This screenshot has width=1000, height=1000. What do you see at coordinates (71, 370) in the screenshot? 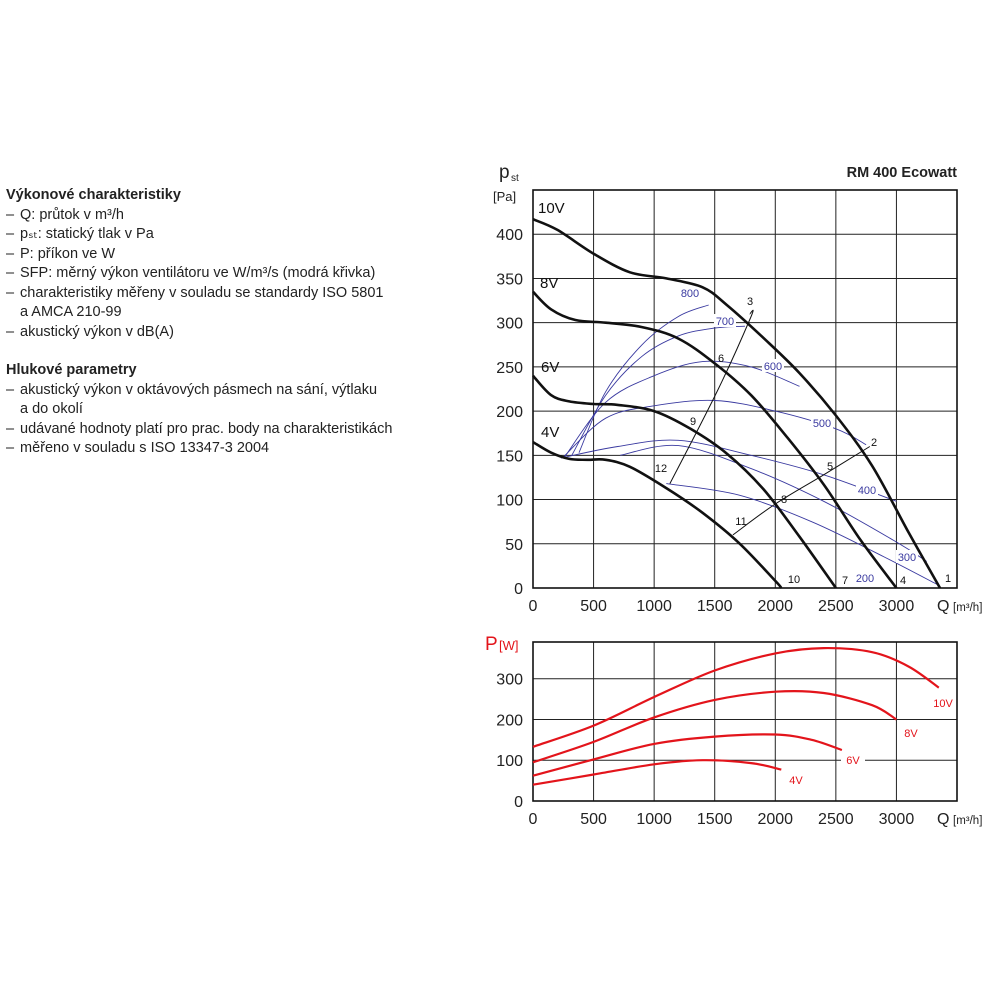
I see `noise-heading: Hlukové parametry` at bounding box center [71, 370].